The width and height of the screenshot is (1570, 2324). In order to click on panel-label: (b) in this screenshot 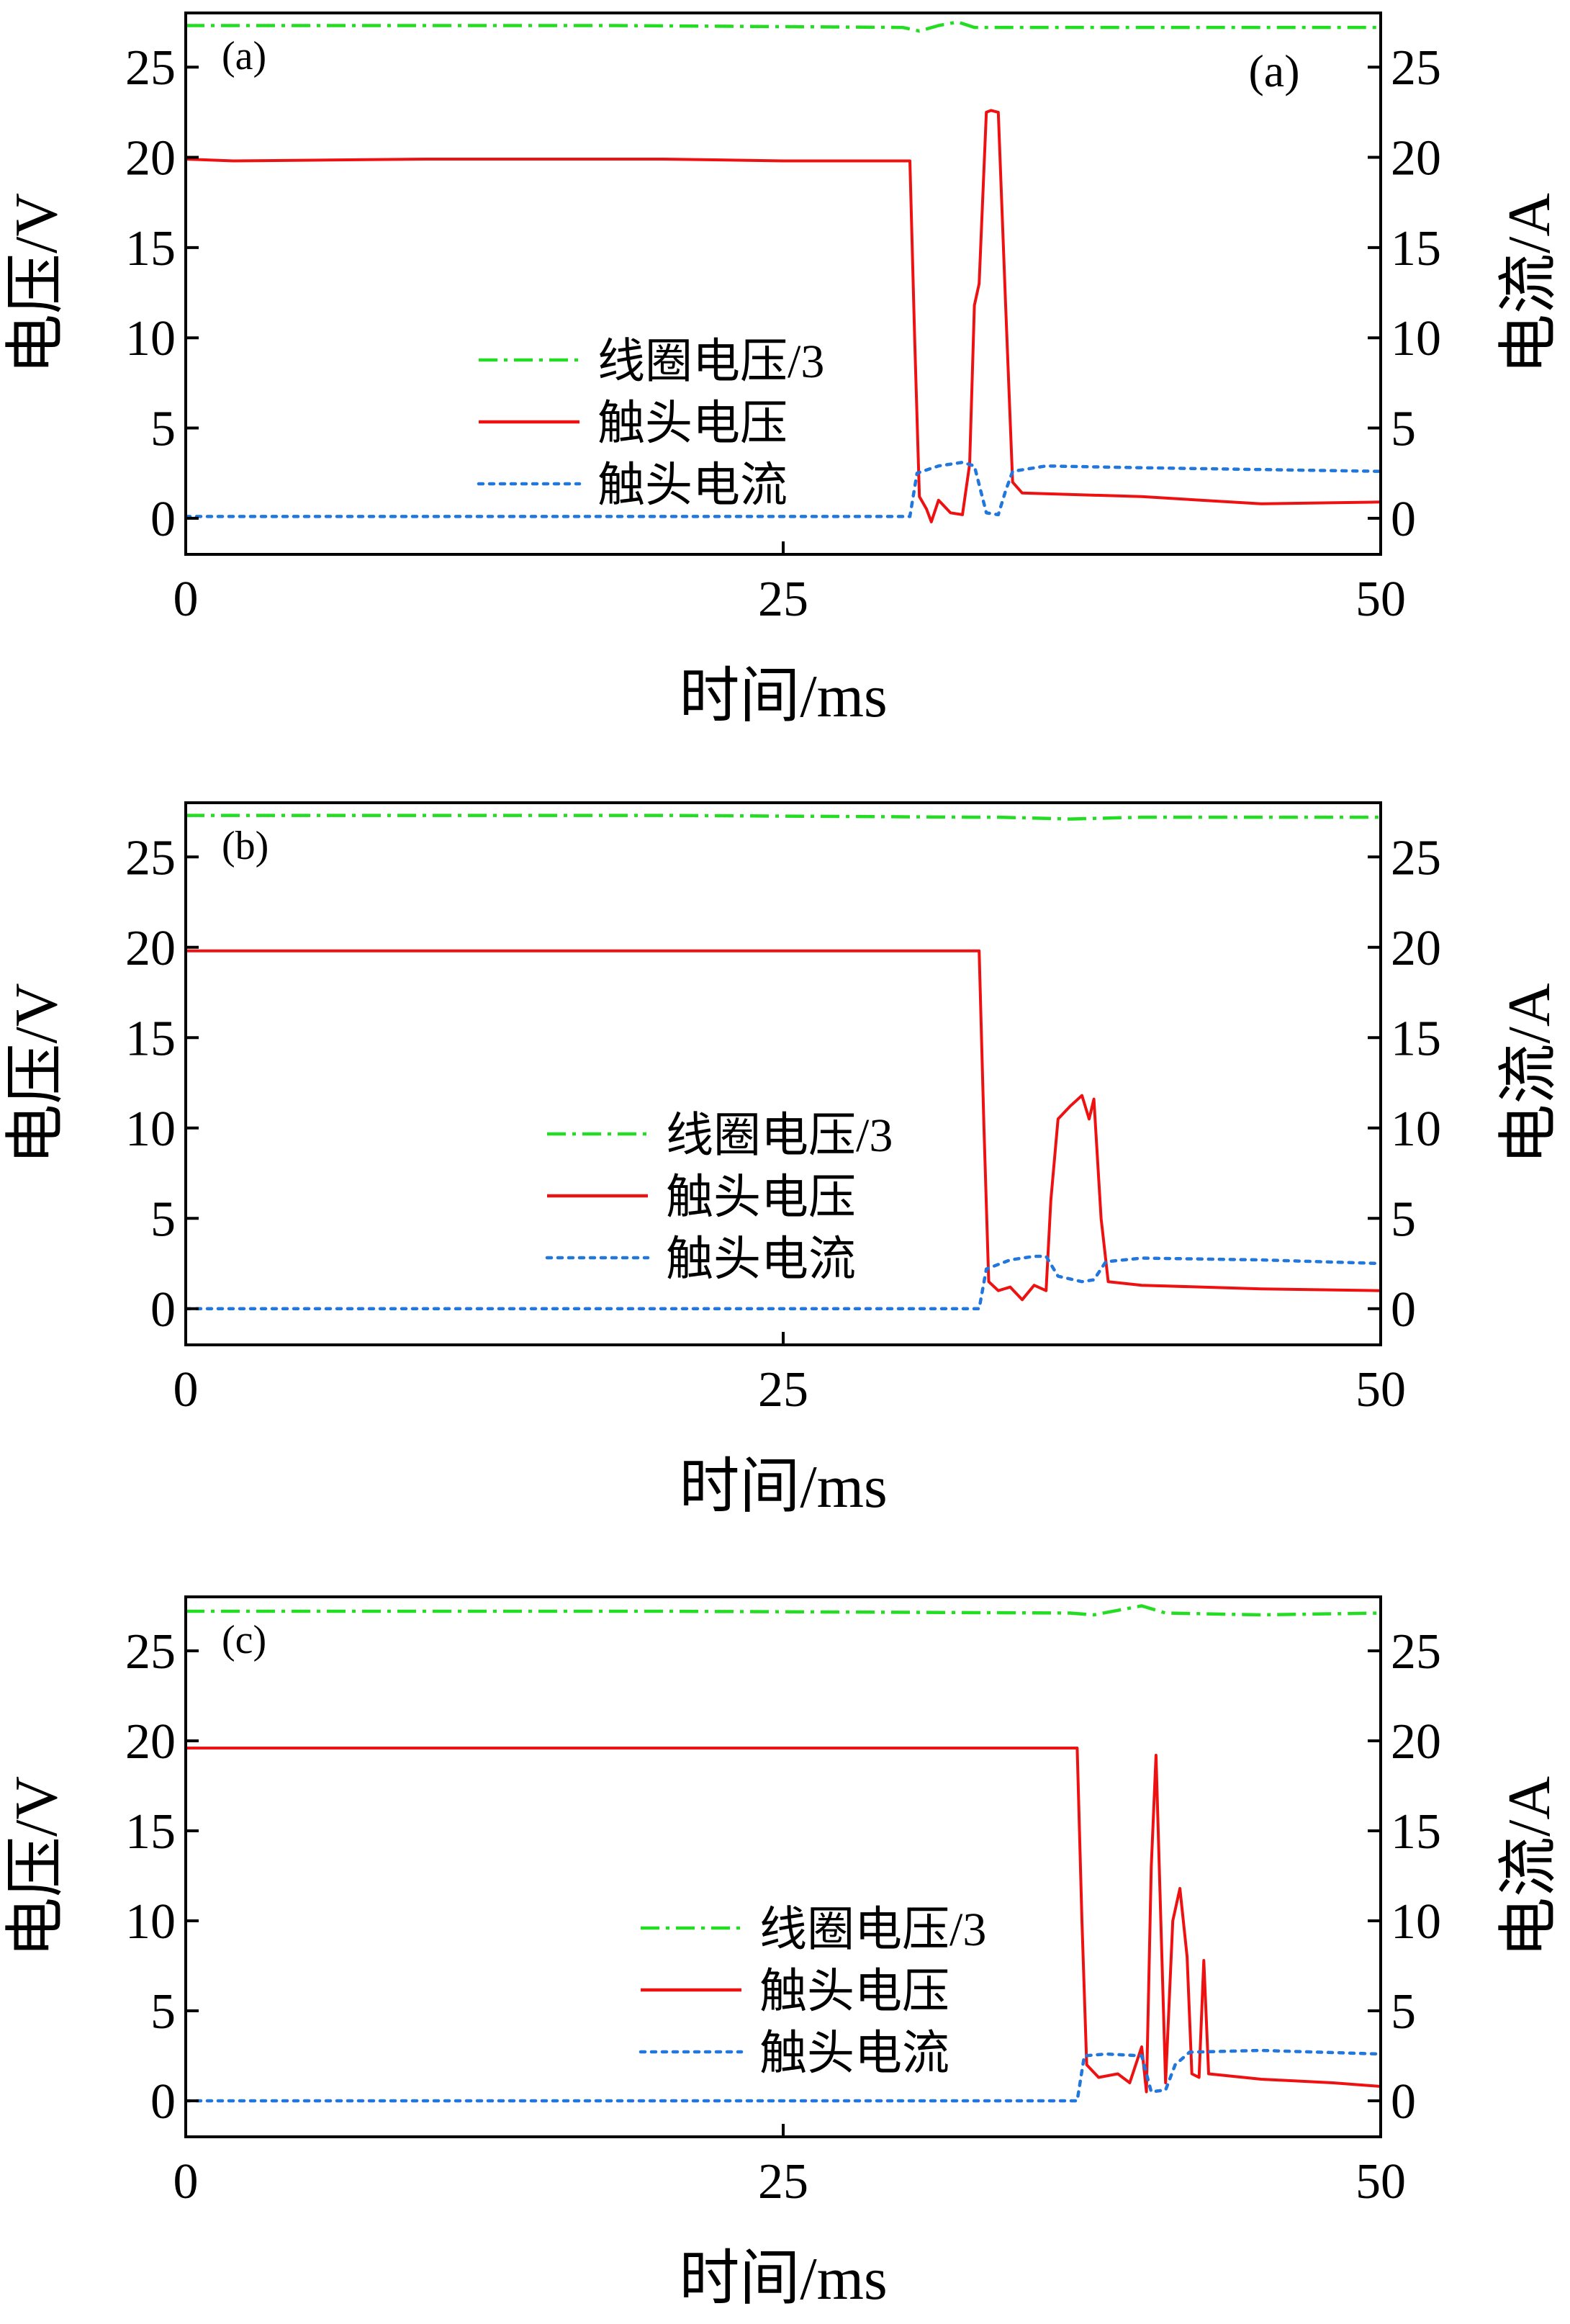, I will do `click(246, 846)`.